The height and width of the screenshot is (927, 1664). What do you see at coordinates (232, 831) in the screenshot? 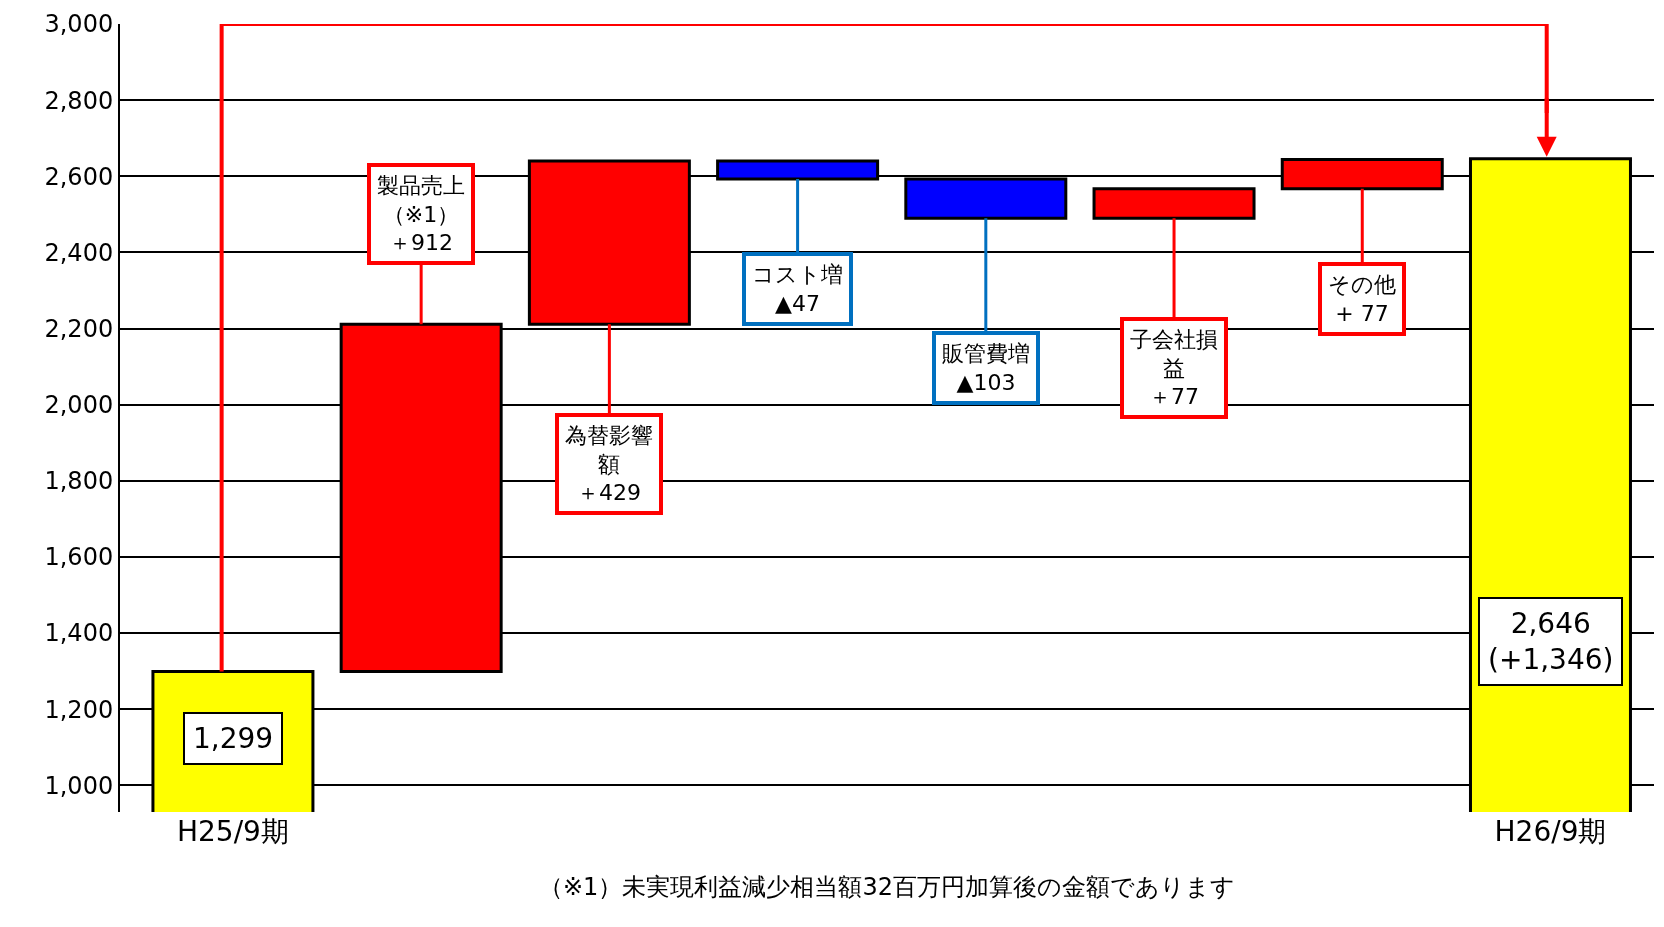
I see `x-tick-label: H25/9期` at bounding box center [232, 831].